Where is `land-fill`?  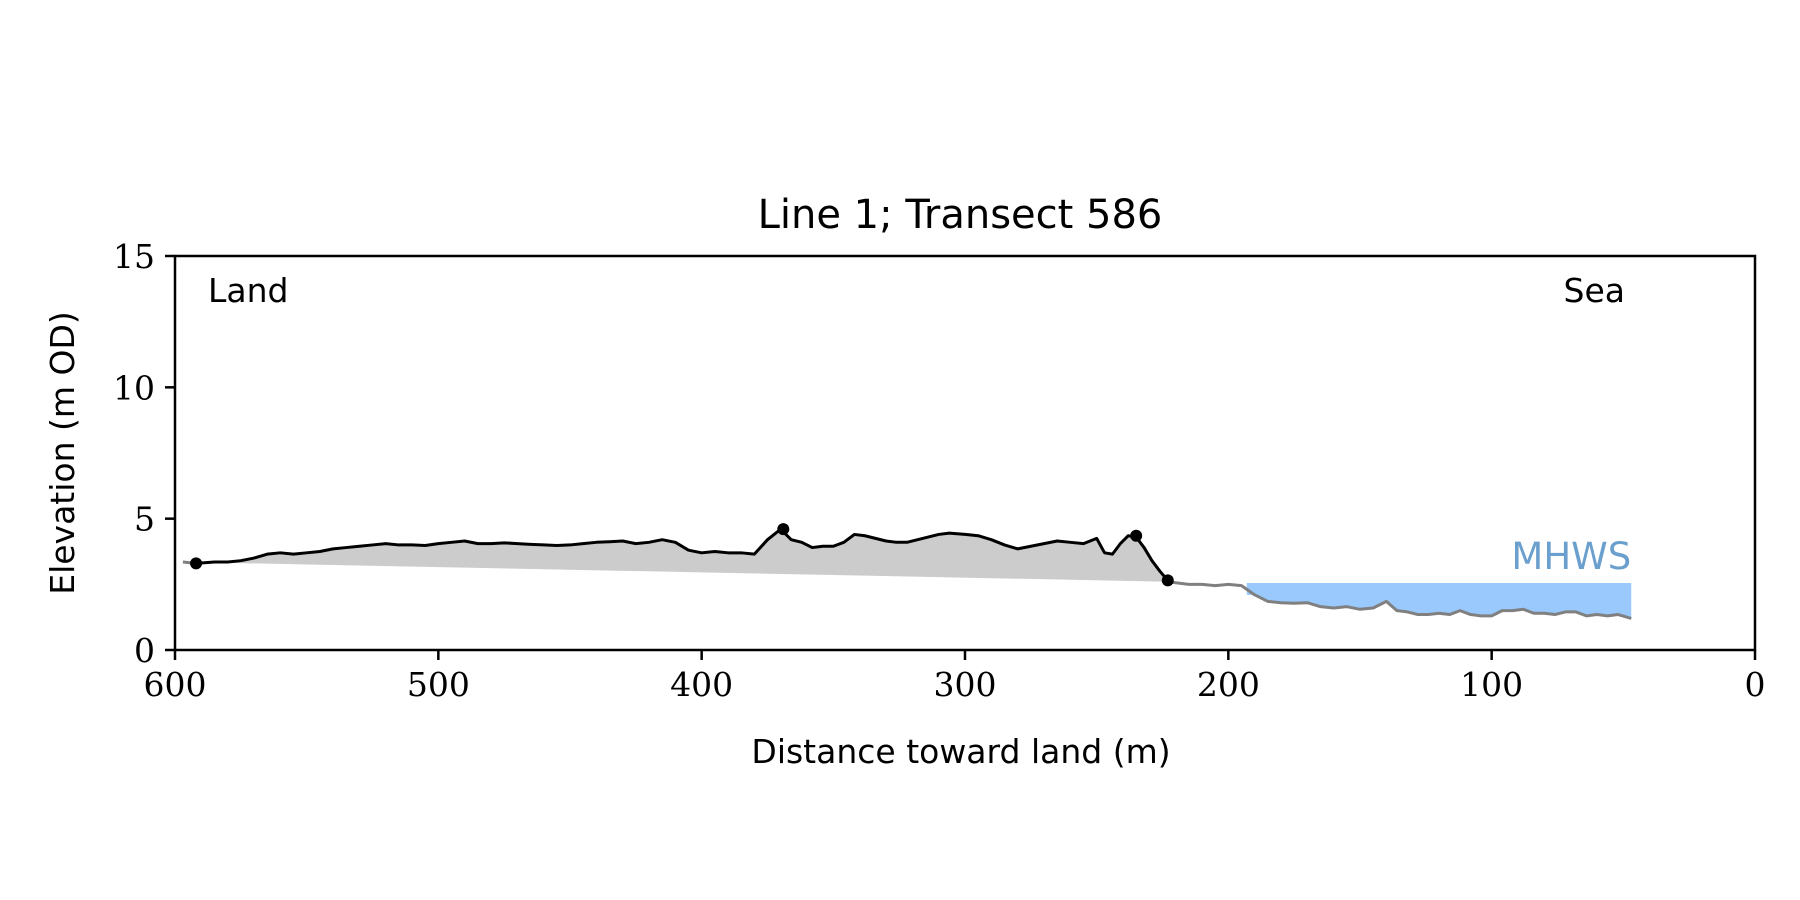 land-fill is located at coordinates (675, 555).